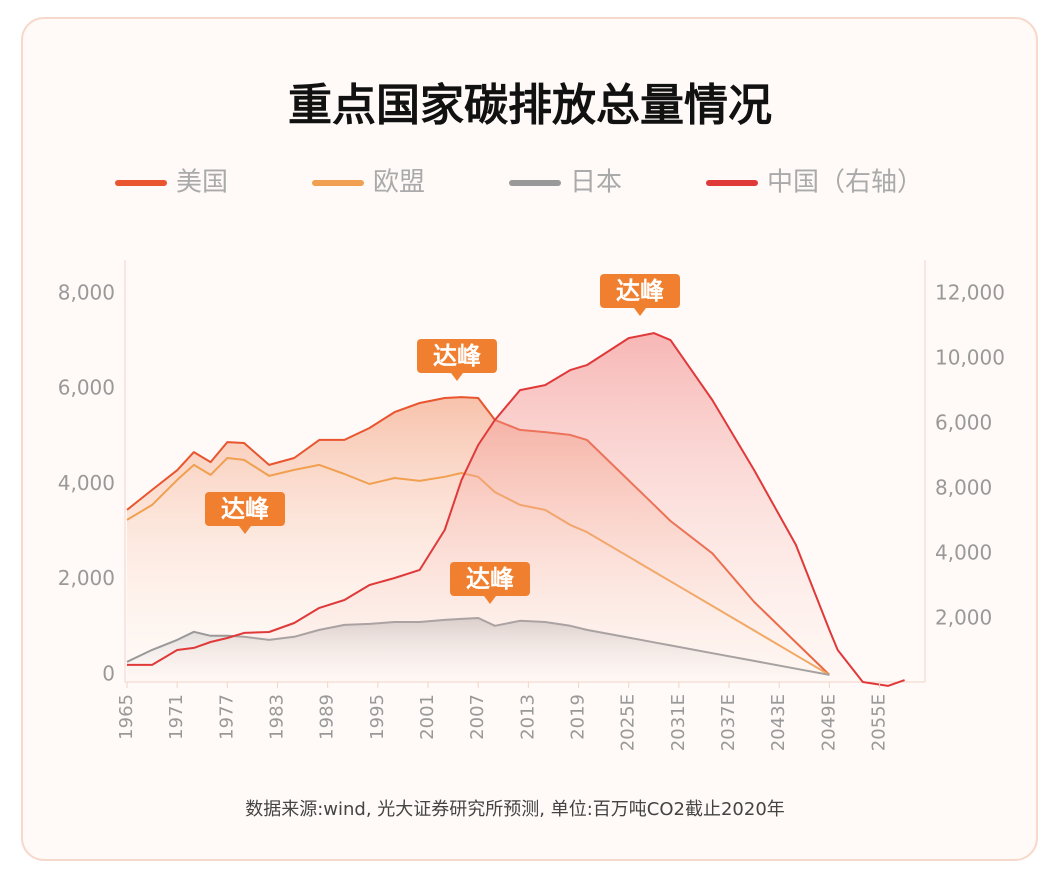 This screenshot has width=1059, height=880. Describe the element at coordinates (530, 105) in the screenshot. I see `chart-title: 重点国家碳排放总量情况` at that location.